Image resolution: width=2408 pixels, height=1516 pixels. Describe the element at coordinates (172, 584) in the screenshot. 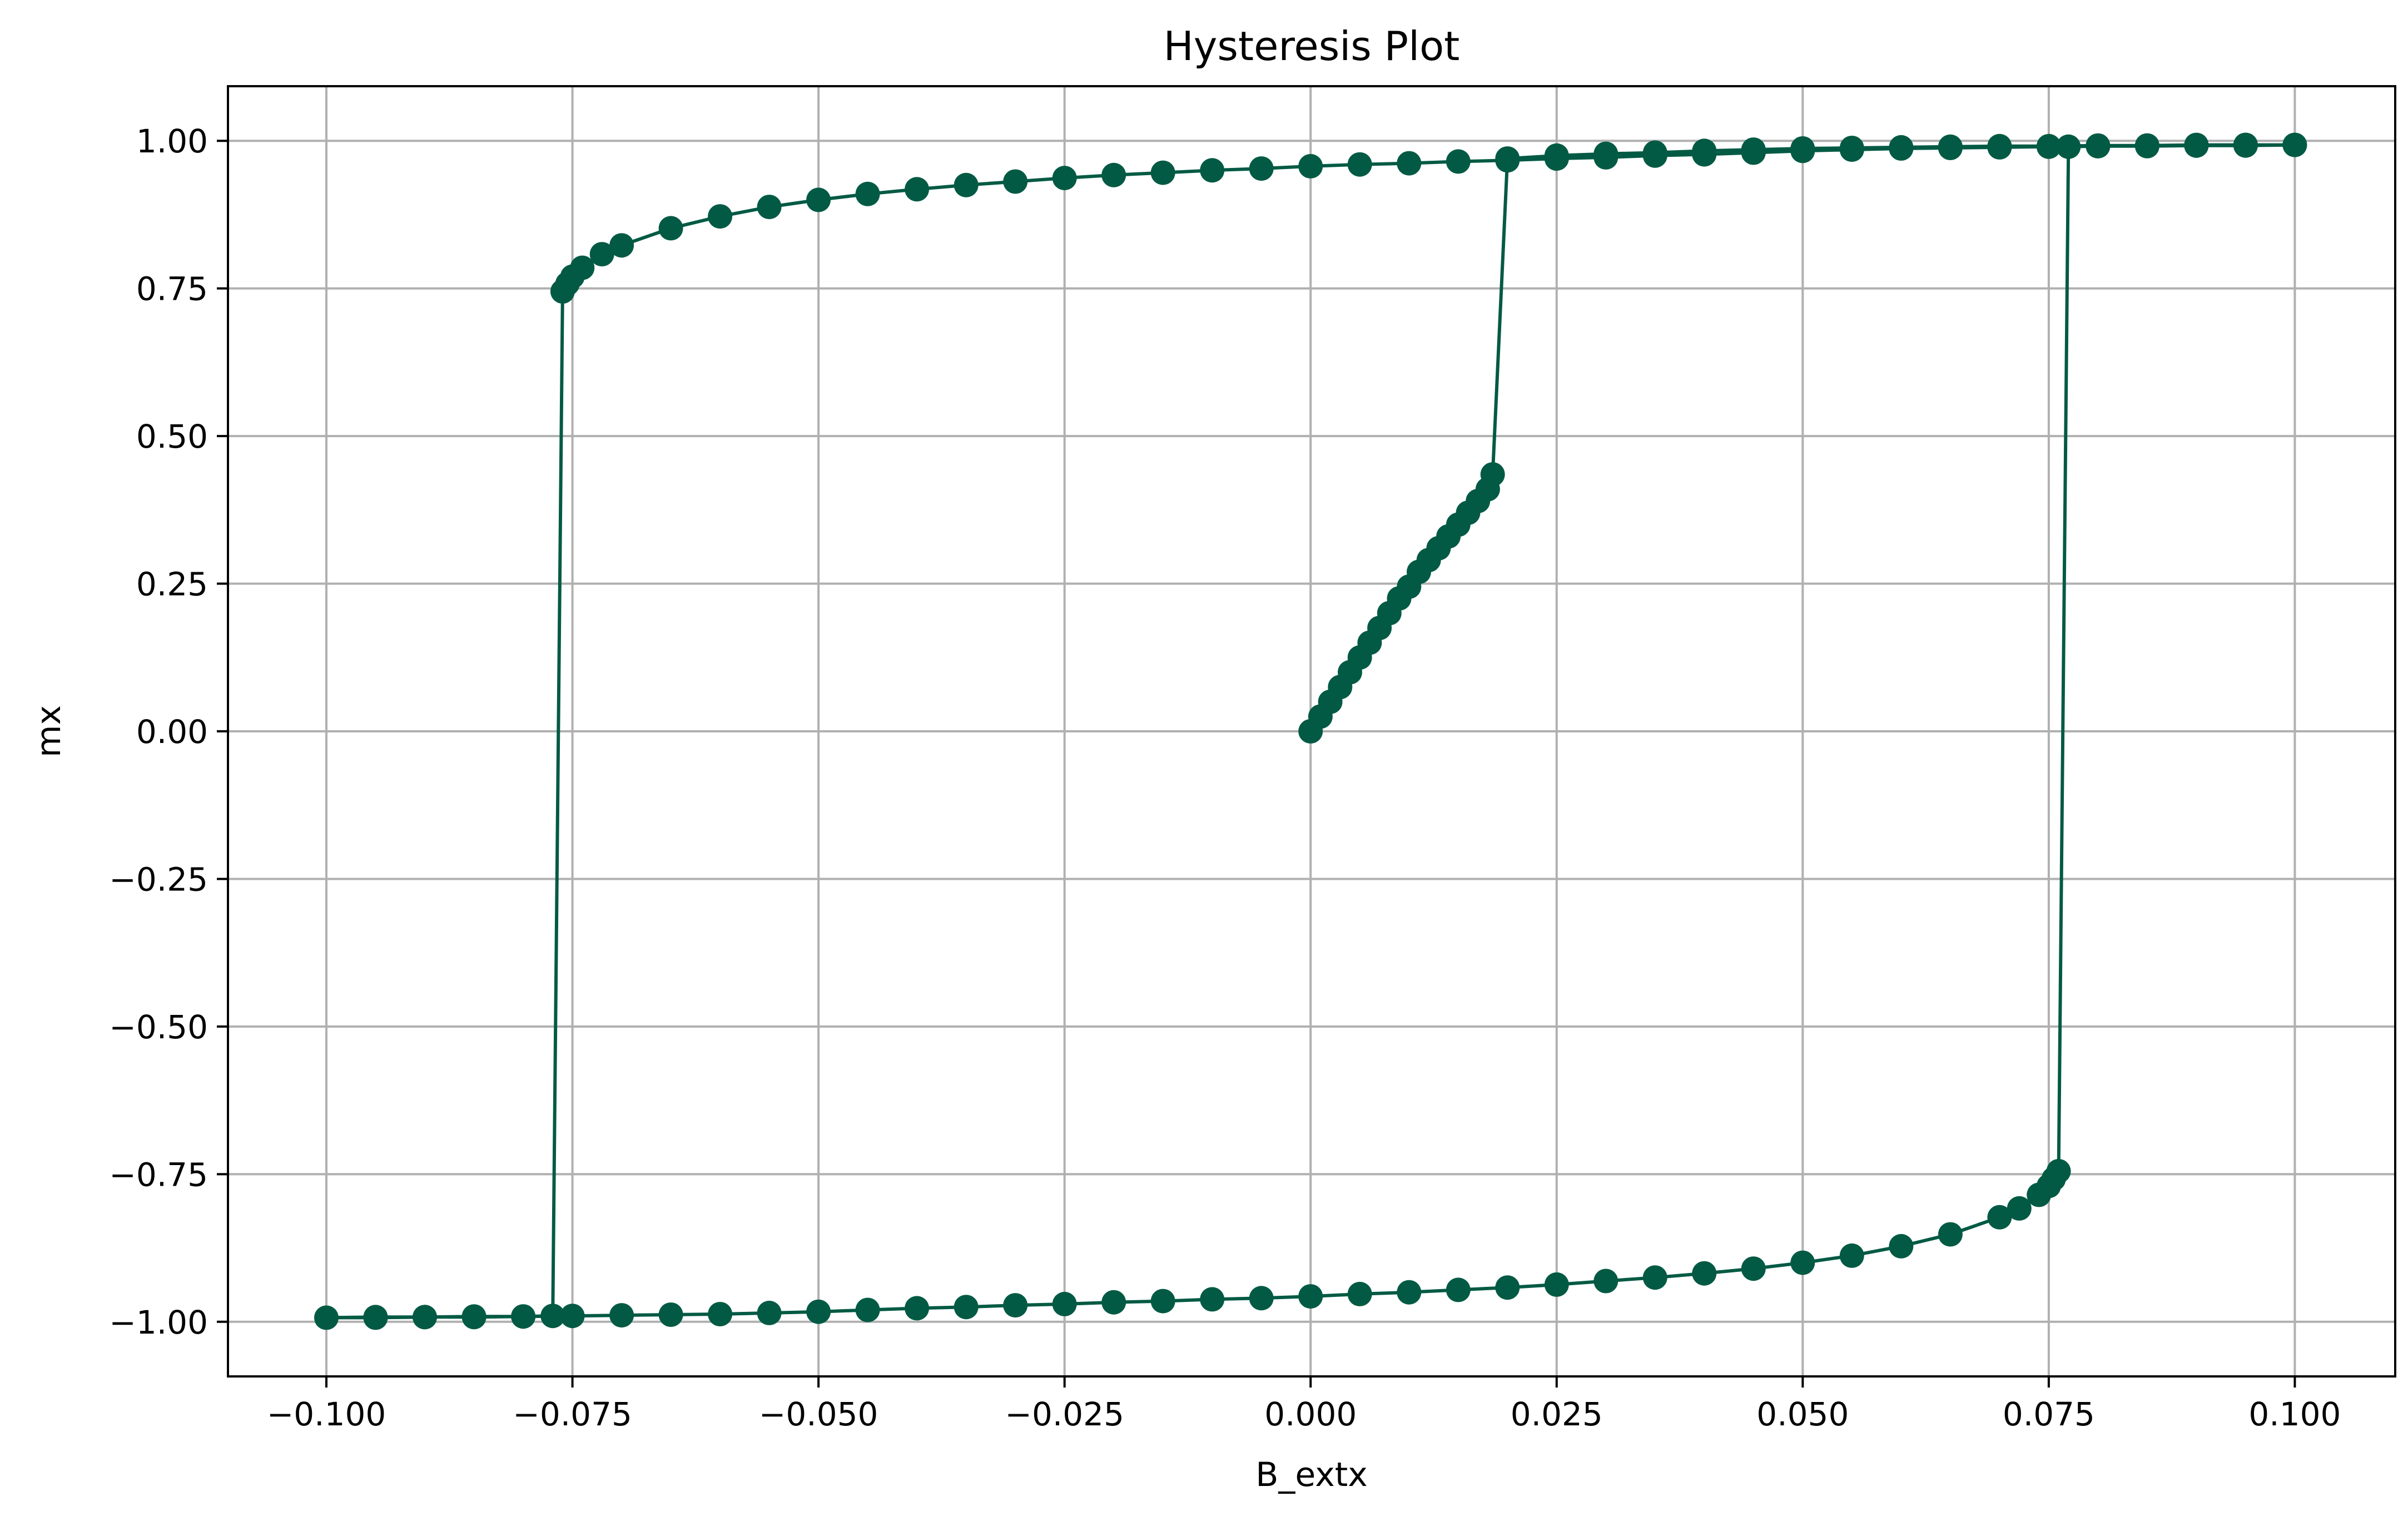

I see `y-tick-label: 0.25` at that location.